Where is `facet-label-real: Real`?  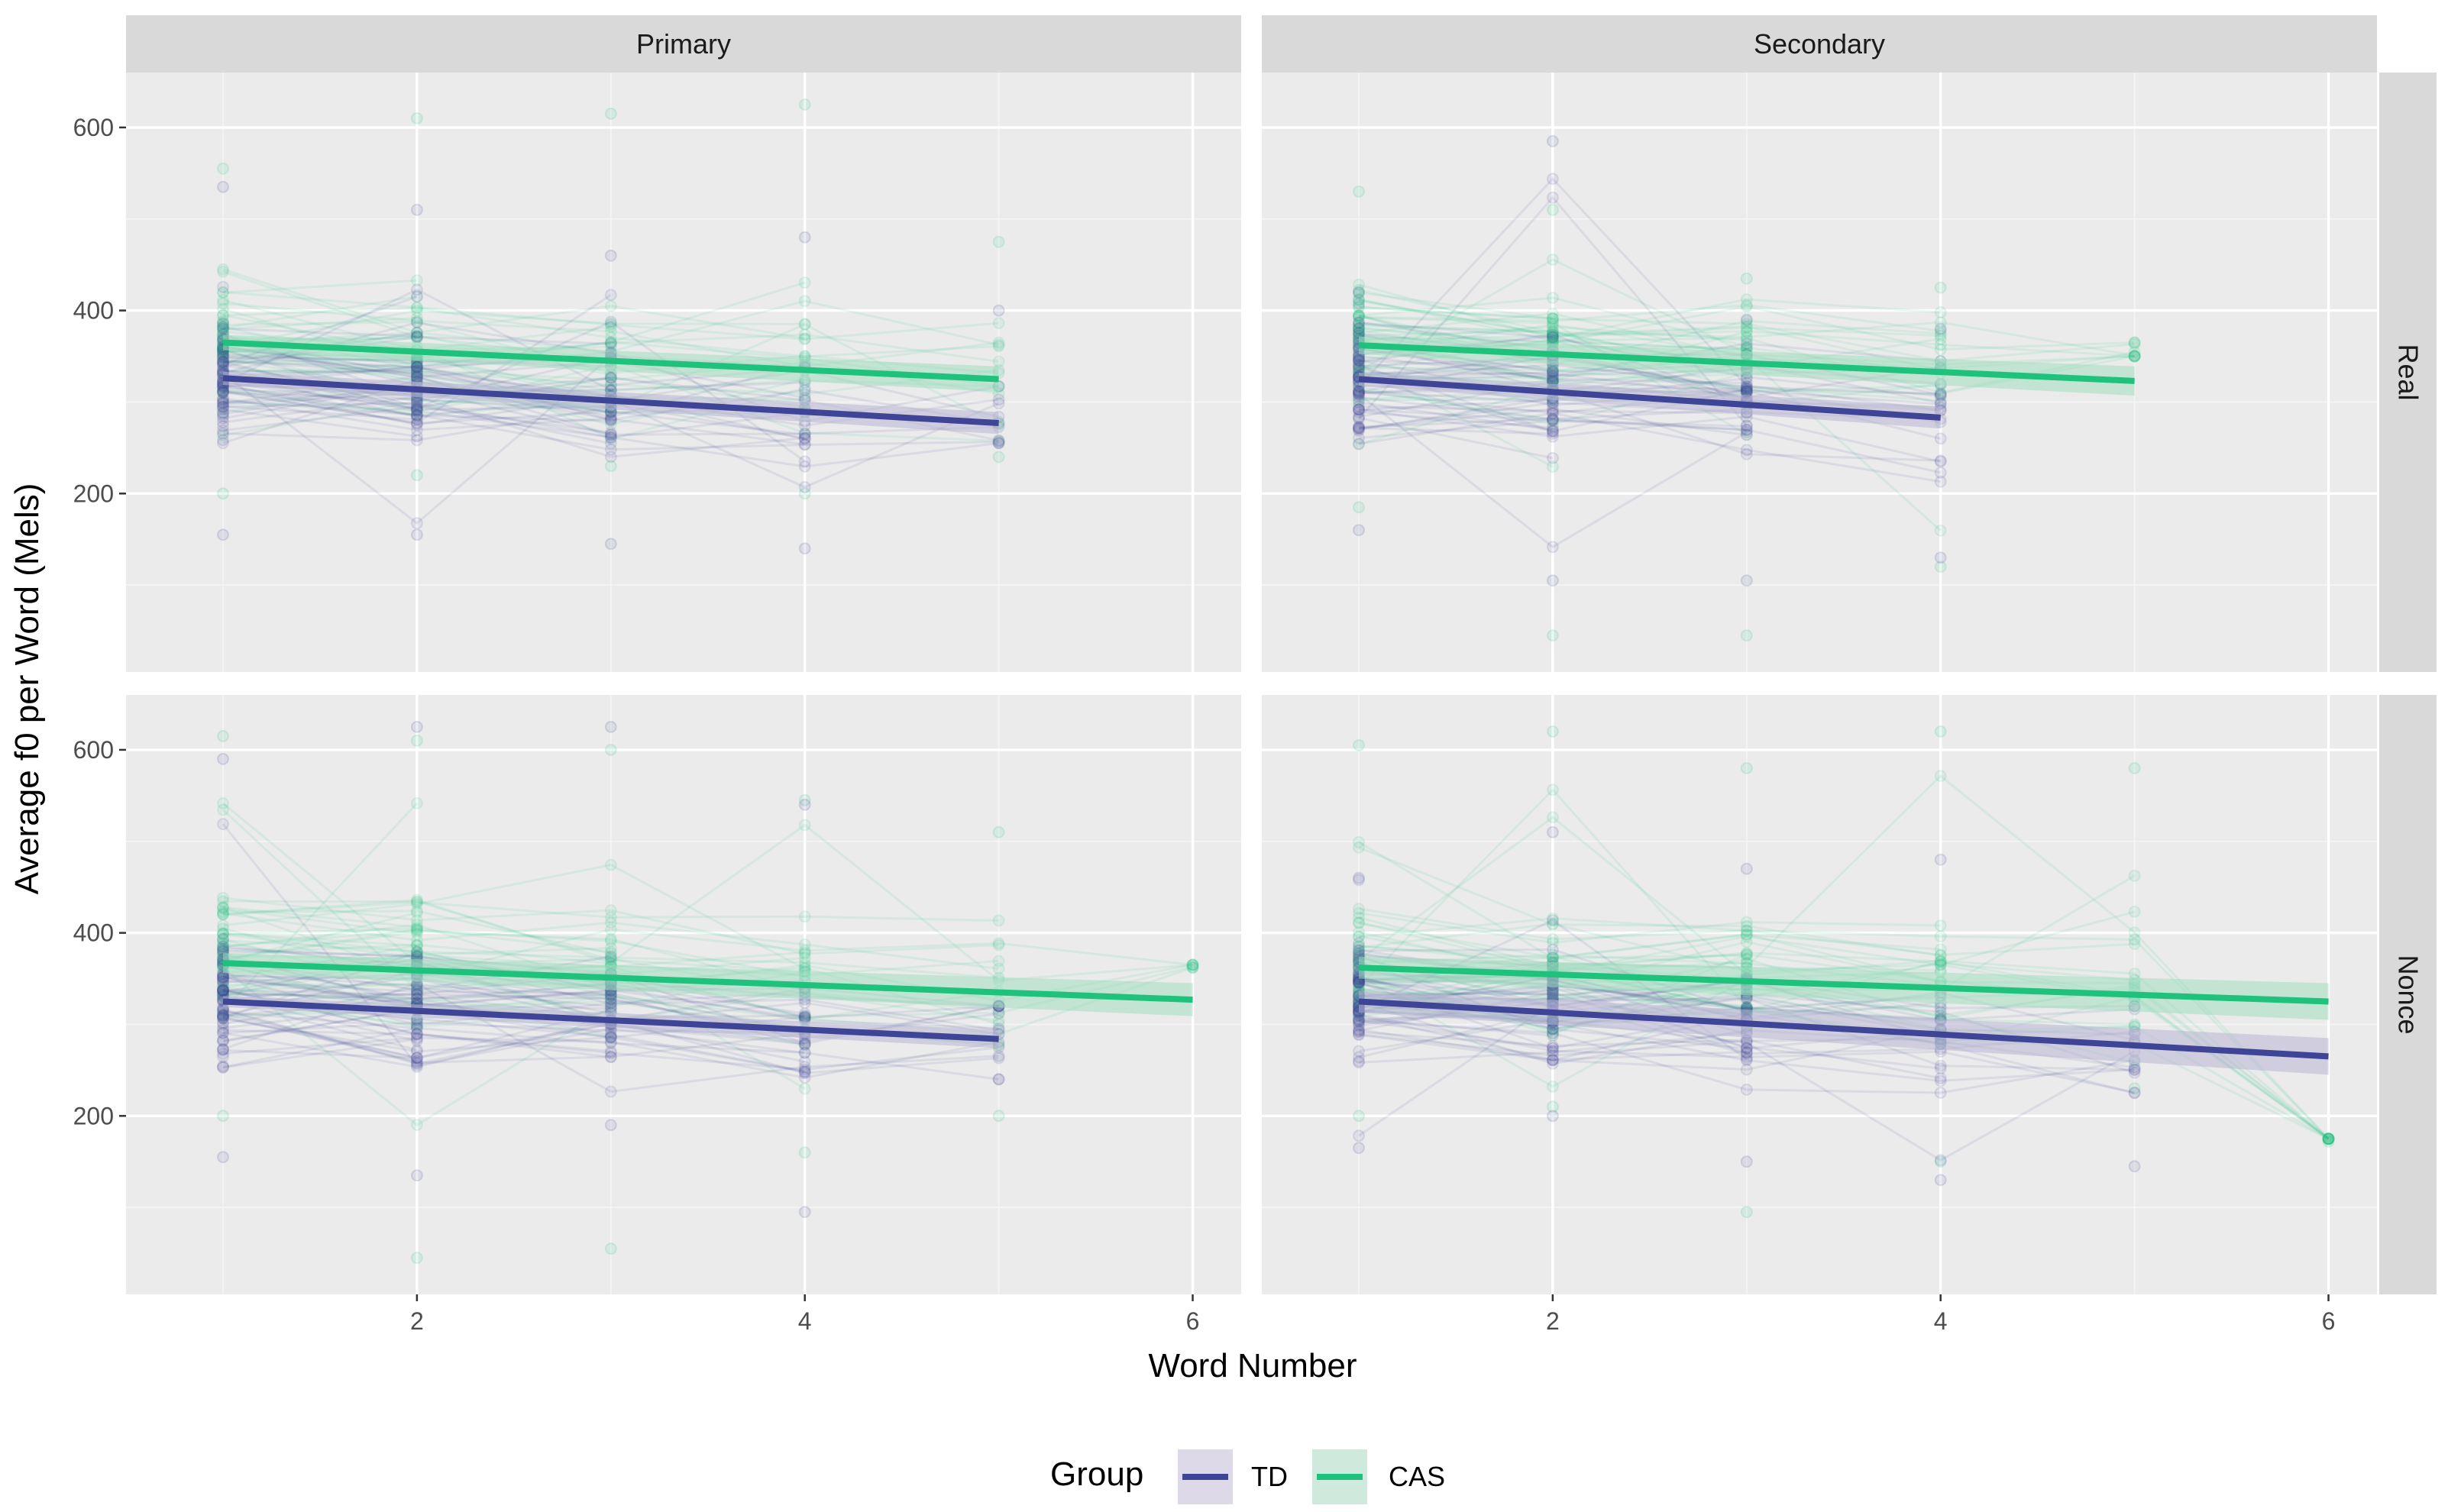 facet-label-real: Real is located at coordinates (2408, 372).